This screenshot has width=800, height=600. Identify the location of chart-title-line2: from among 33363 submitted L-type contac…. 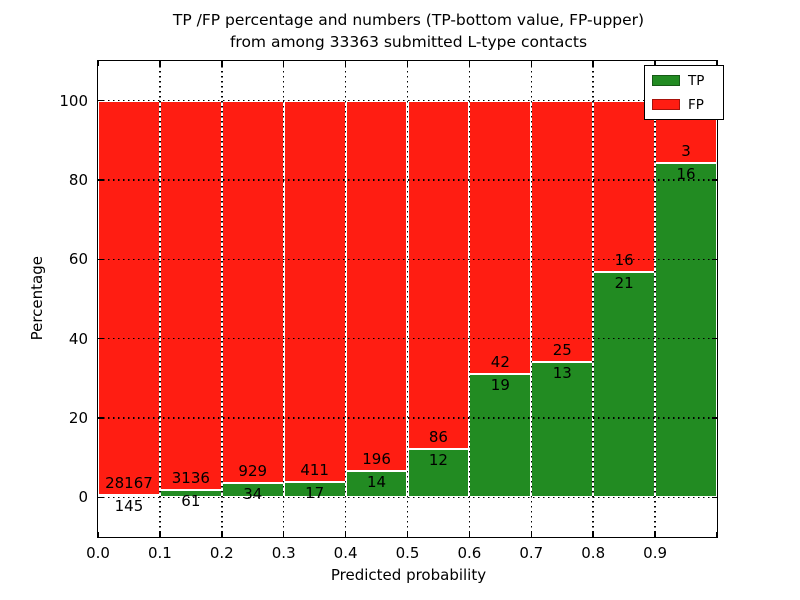
(408, 42).